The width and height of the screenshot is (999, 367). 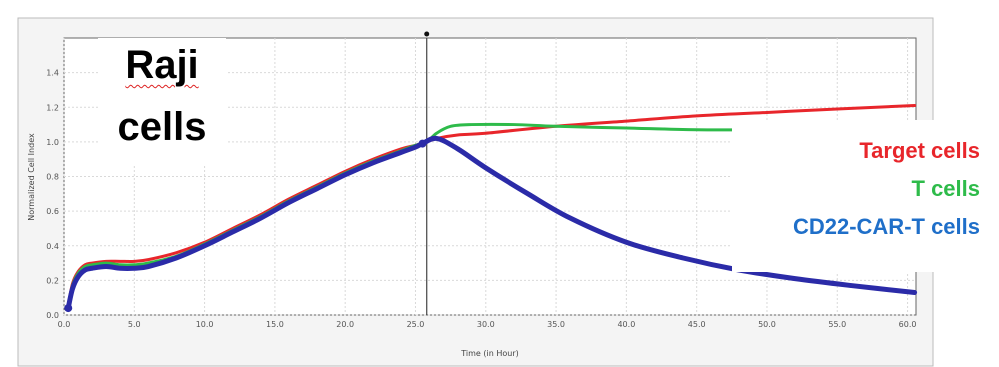 What do you see at coordinates (767, 324) in the screenshot?
I see `x-tick-label: 50.0` at bounding box center [767, 324].